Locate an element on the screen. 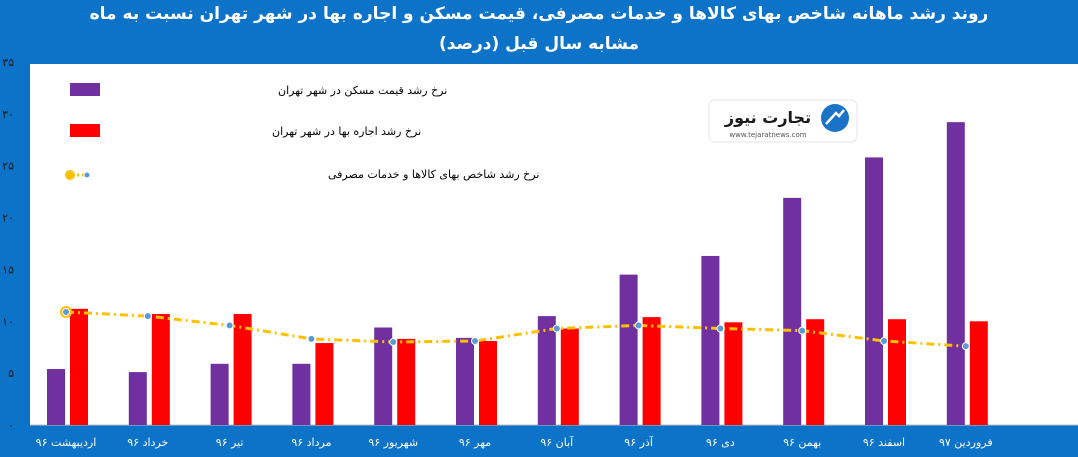 The width and height of the screenshot is (1078, 457). x-tick-label: آذر ۹۶ is located at coordinates (639, 442).